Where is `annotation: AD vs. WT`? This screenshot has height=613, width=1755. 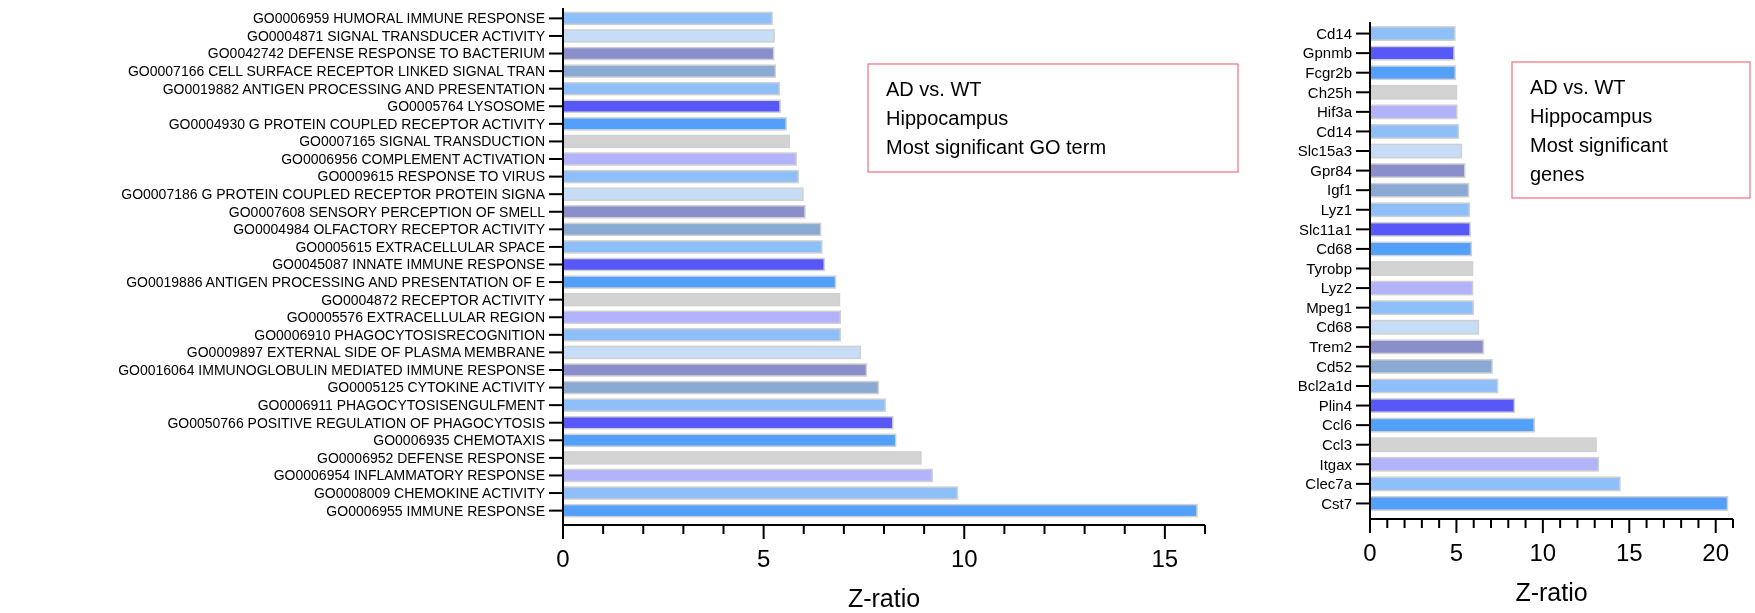 annotation: AD vs. WT is located at coordinates (934, 89).